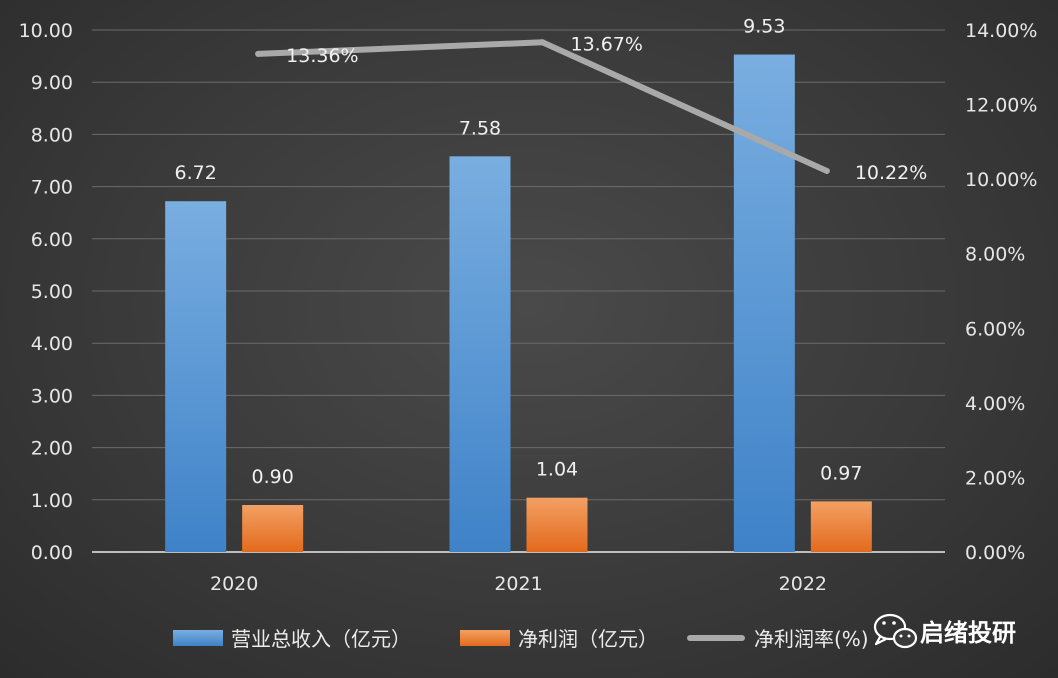 The width and height of the screenshot is (1058, 678). Describe the element at coordinates (52, 292) in the screenshot. I see `y-left-tick-label: 5.00` at that location.